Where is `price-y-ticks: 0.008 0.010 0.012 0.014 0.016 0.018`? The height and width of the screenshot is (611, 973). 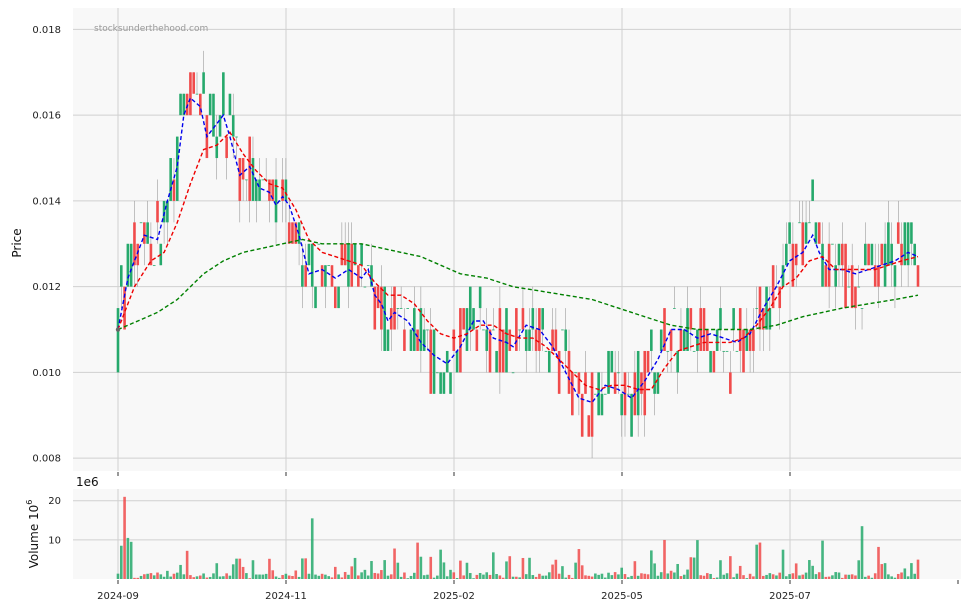 price-y-ticks: 0.008 0.010 0.012 0.014 0.016 0.018 is located at coordinates (46, 245).